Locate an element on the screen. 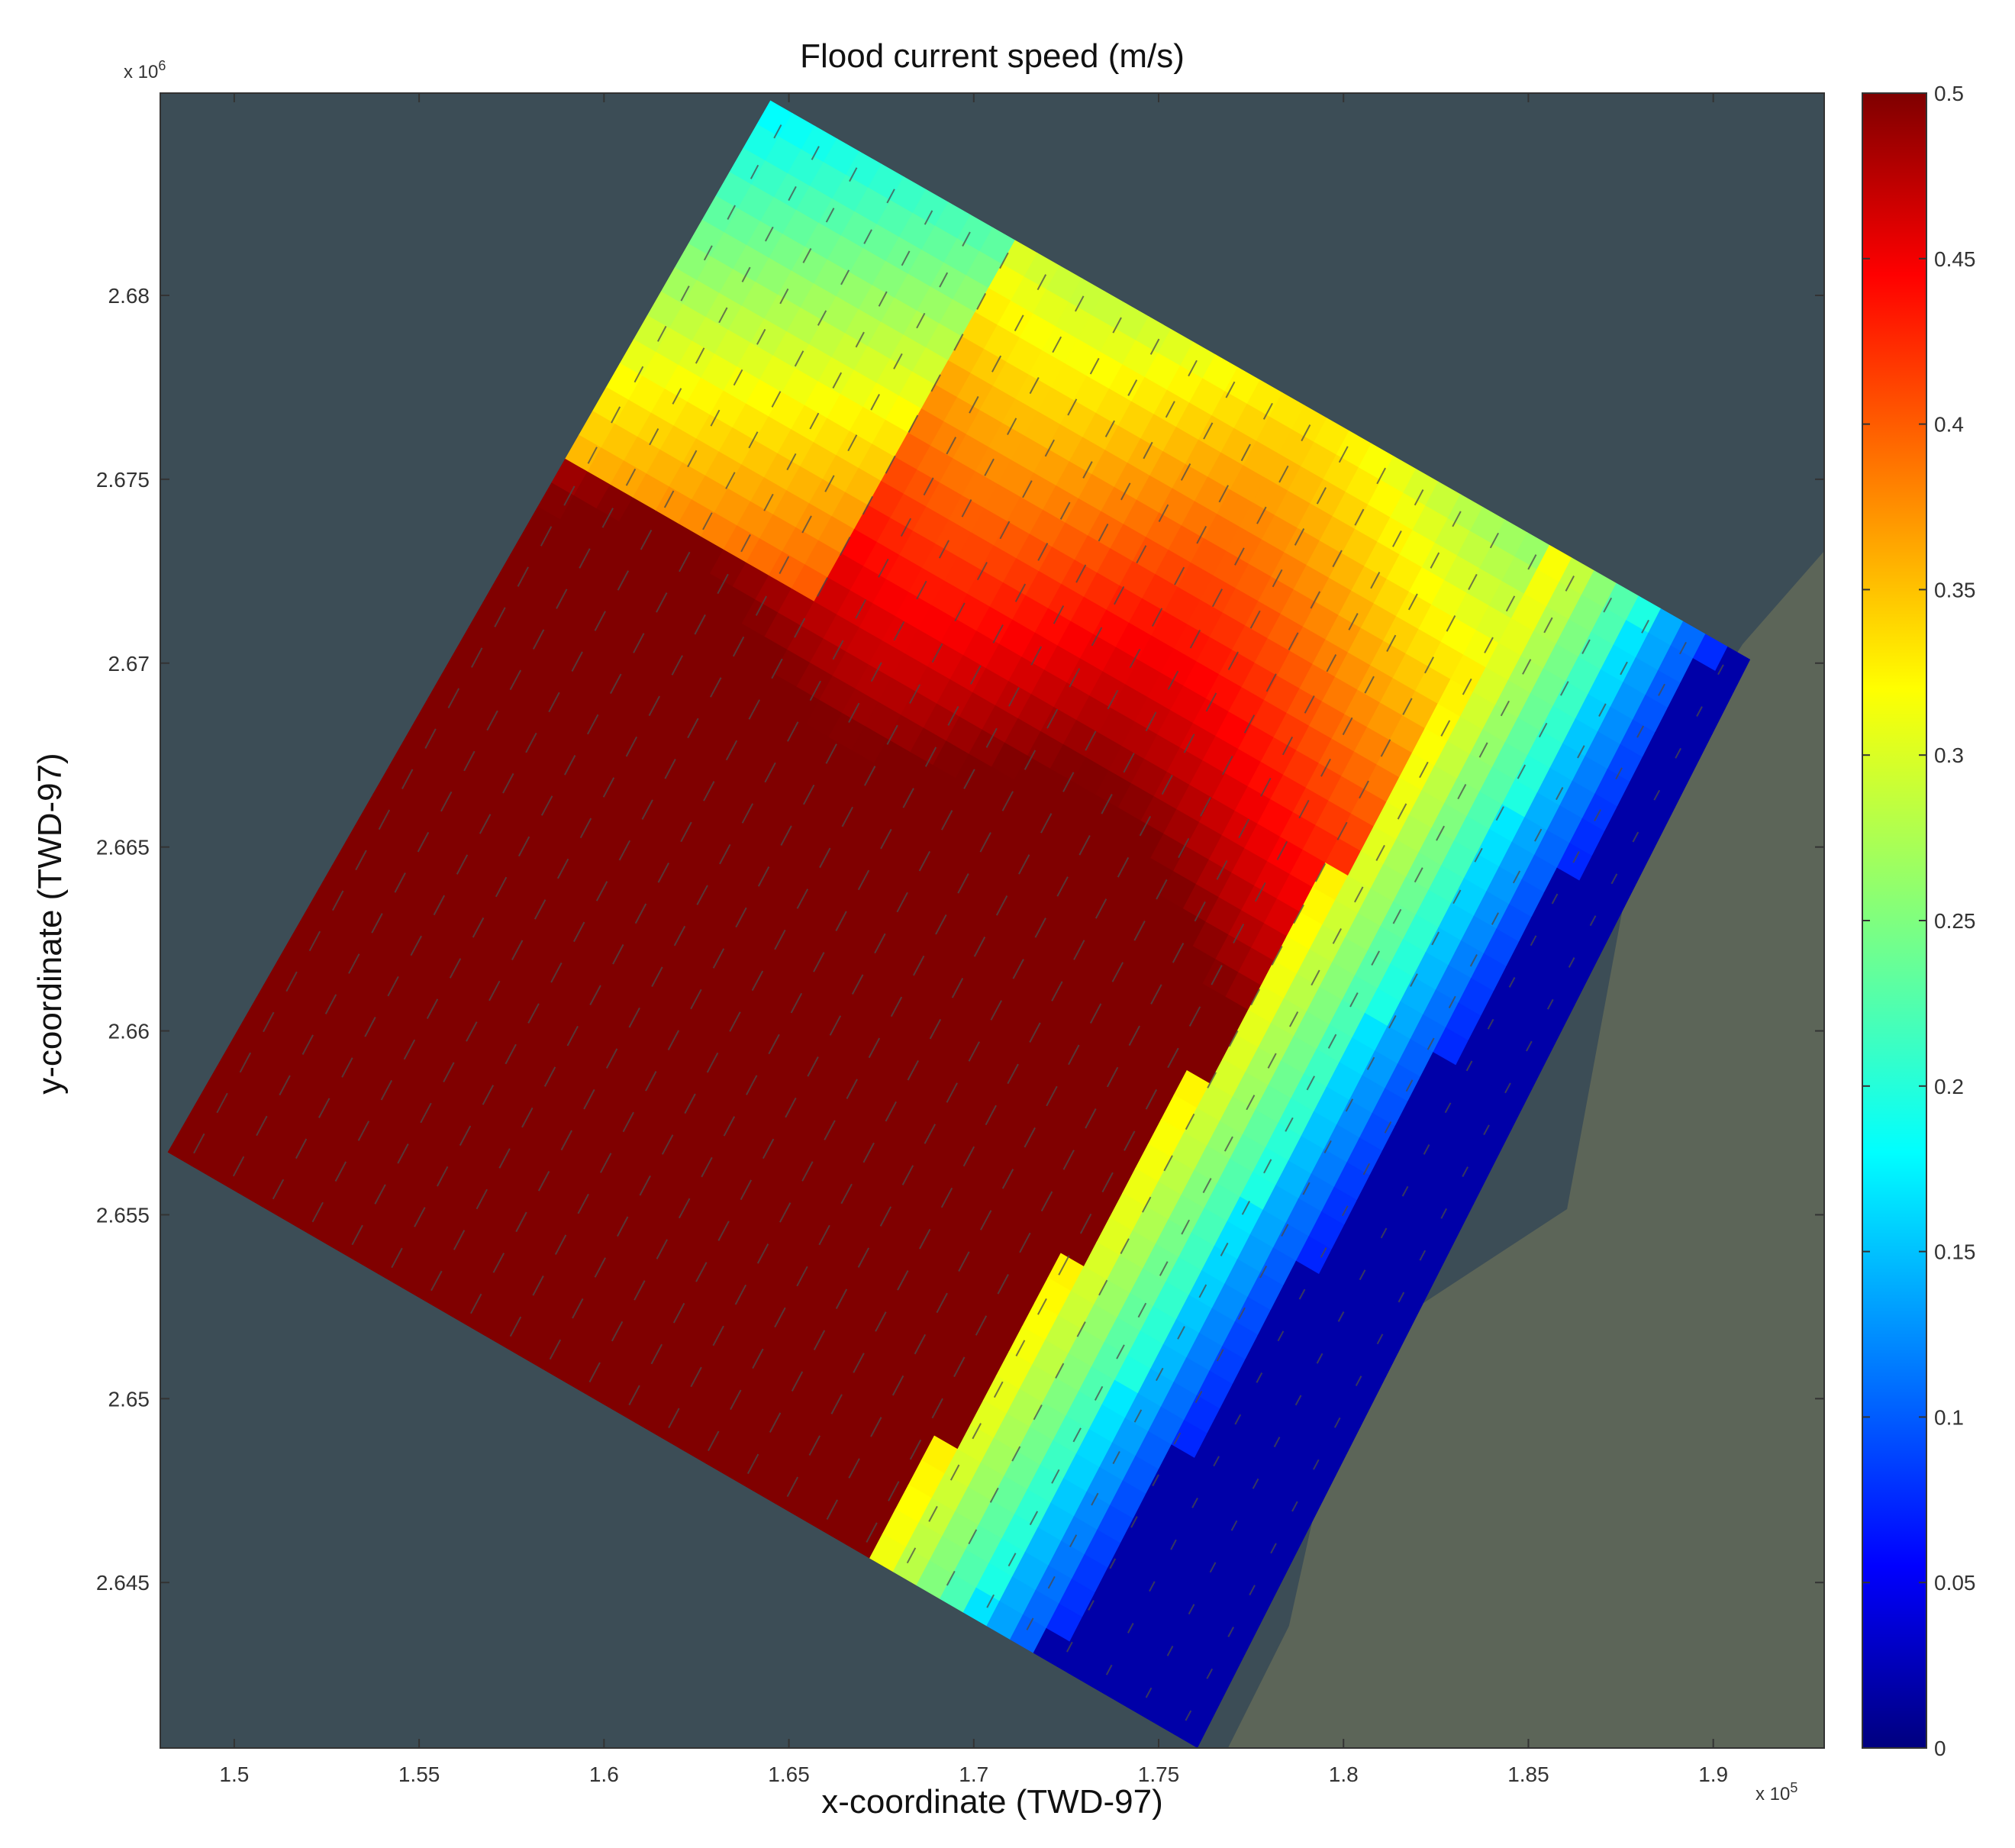 The height and width of the screenshot is (1848, 2015). y-exponent-power: 6 is located at coordinates (162, 66).